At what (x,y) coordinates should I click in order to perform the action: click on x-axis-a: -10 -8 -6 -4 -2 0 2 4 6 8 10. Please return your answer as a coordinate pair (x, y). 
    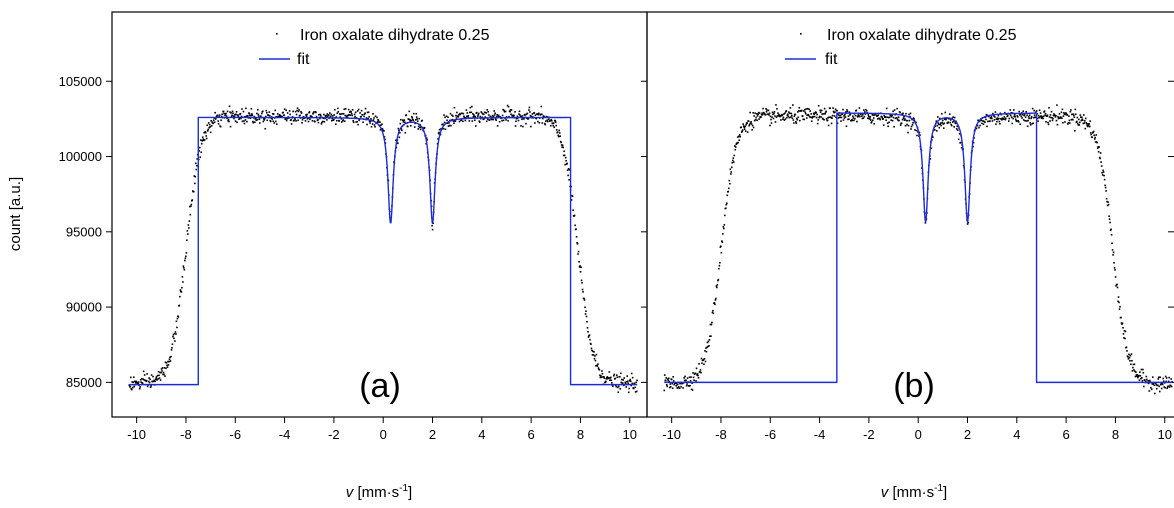
    Looking at the image, I should click on (382, 429).